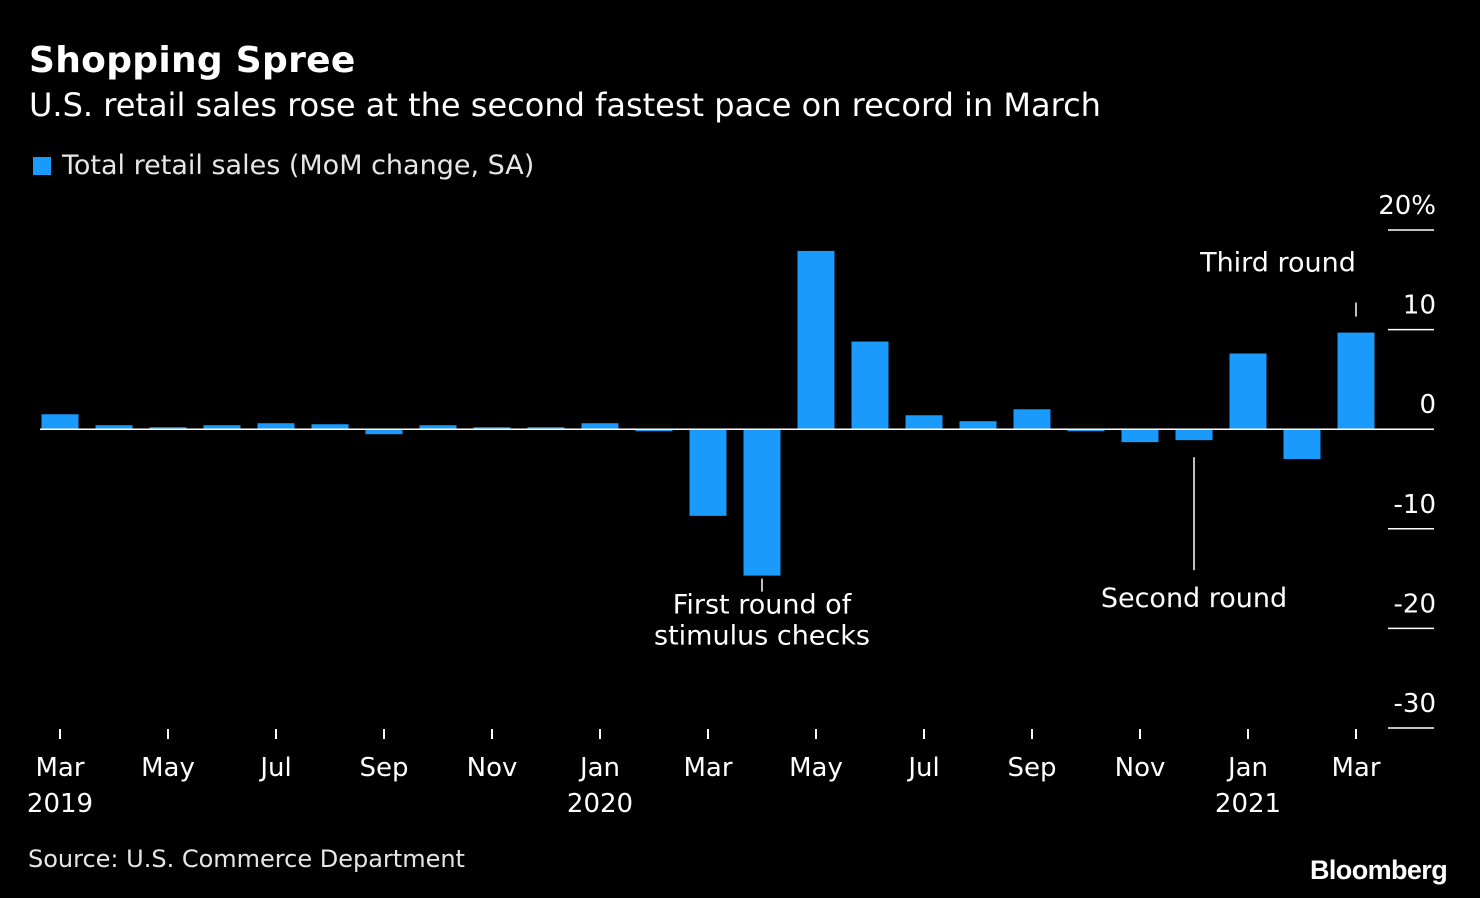 This screenshot has height=898, width=1480. Describe the element at coordinates (246, 859) in the screenshot. I see `source-note: Source: U.S. Commerce Department` at that location.